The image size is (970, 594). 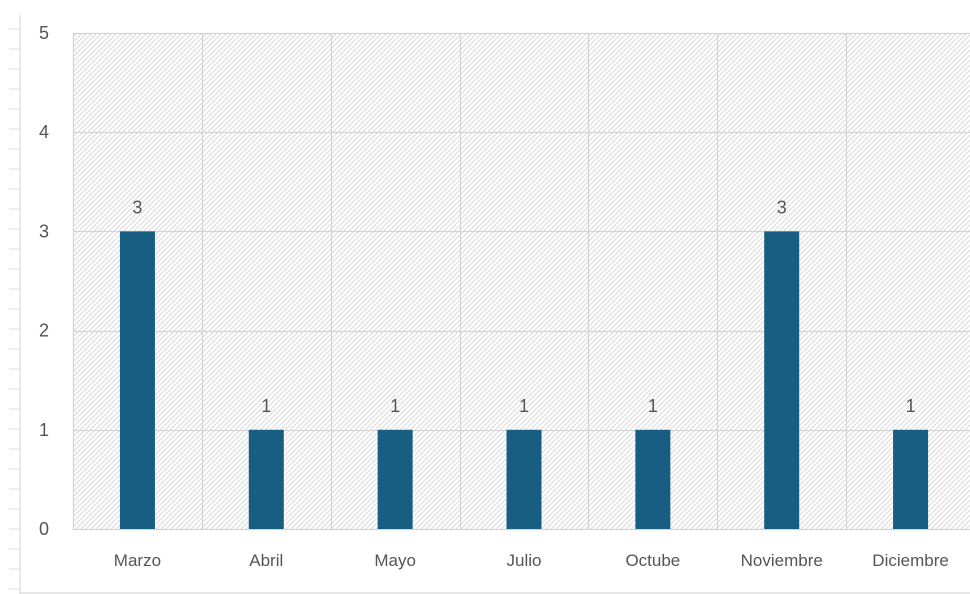 I want to click on x-tick-label: Noviembre, so click(x=782, y=560).